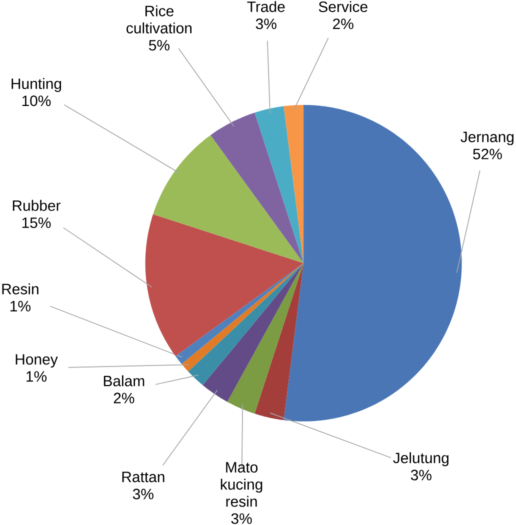 The width and height of the screenshot is (516, 525). What do you see at coordinates (266, 6) in the screenshot?
I see `slice-label: Trade` at bounding box center [266, 6].